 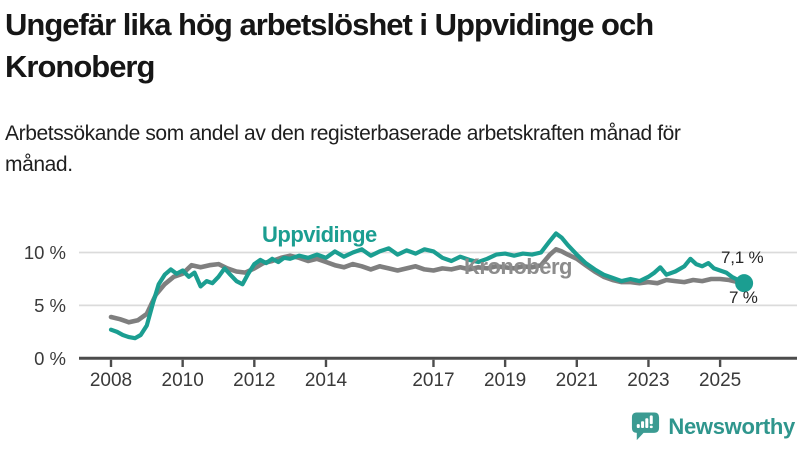 What do you see at coordinates (50, 305) in the screenshot?
I see `y-axis-tick-label: 5 %` at bounding box center [50, 305].